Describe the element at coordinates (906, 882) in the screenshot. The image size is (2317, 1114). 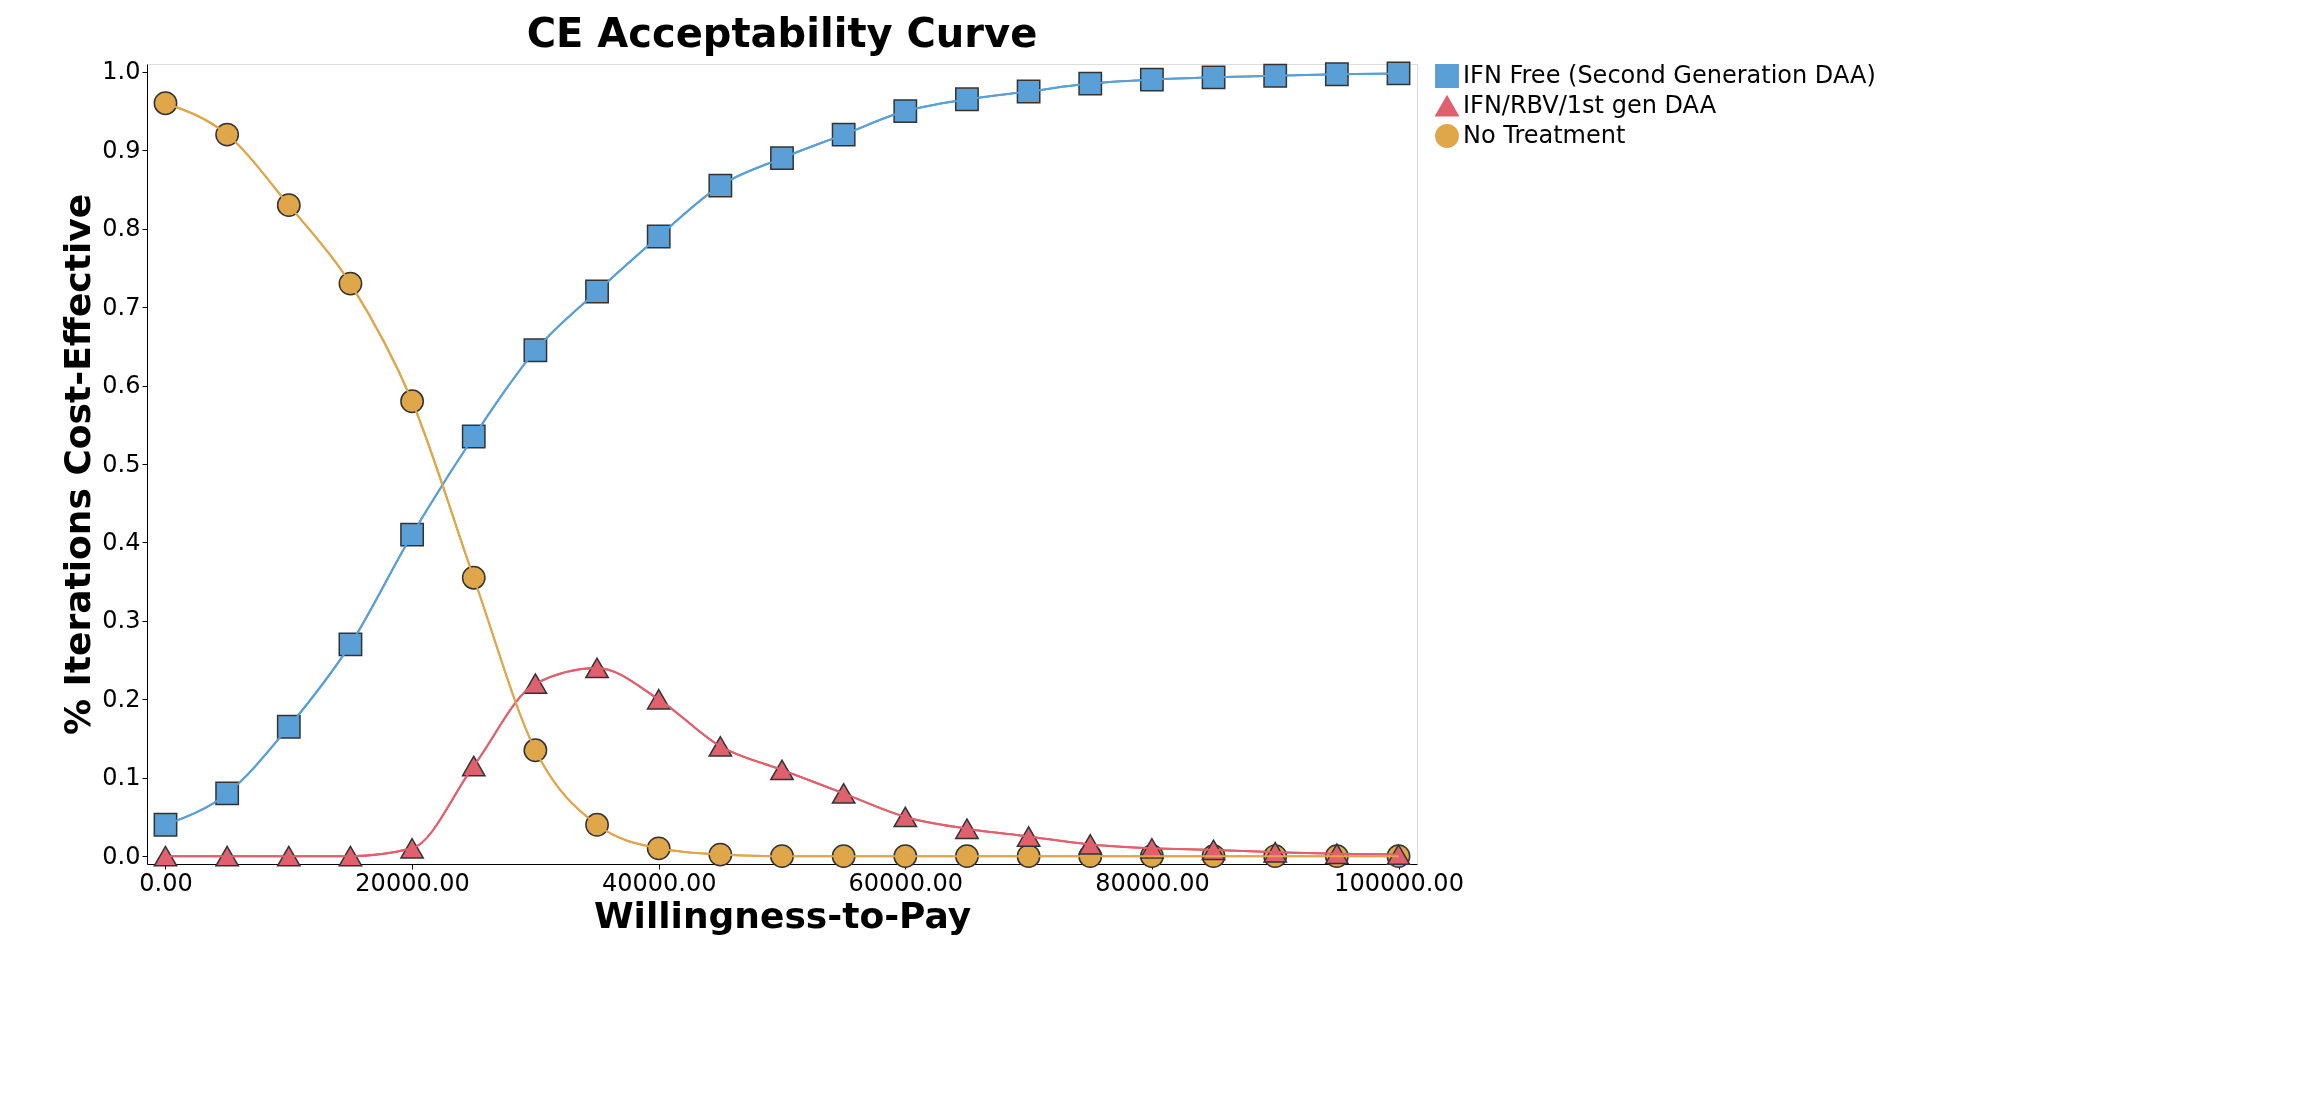
I see `x-tick-label: 60000.00` at that location.